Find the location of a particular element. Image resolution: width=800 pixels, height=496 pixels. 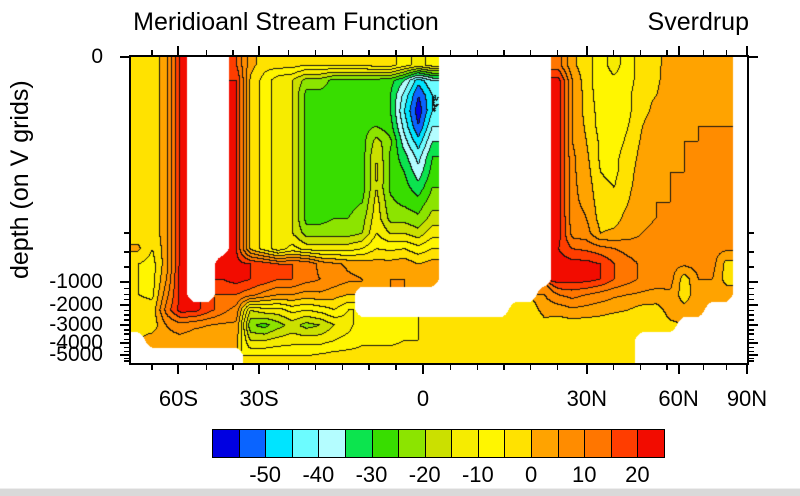

units-label: Sverdrup is located at coordinates (698, 22).